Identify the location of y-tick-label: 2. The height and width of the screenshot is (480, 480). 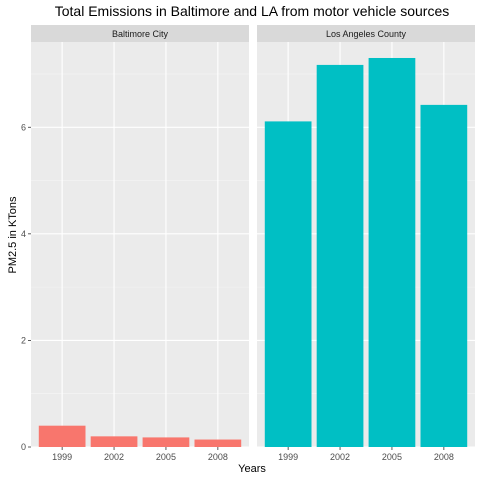
(23, 340).